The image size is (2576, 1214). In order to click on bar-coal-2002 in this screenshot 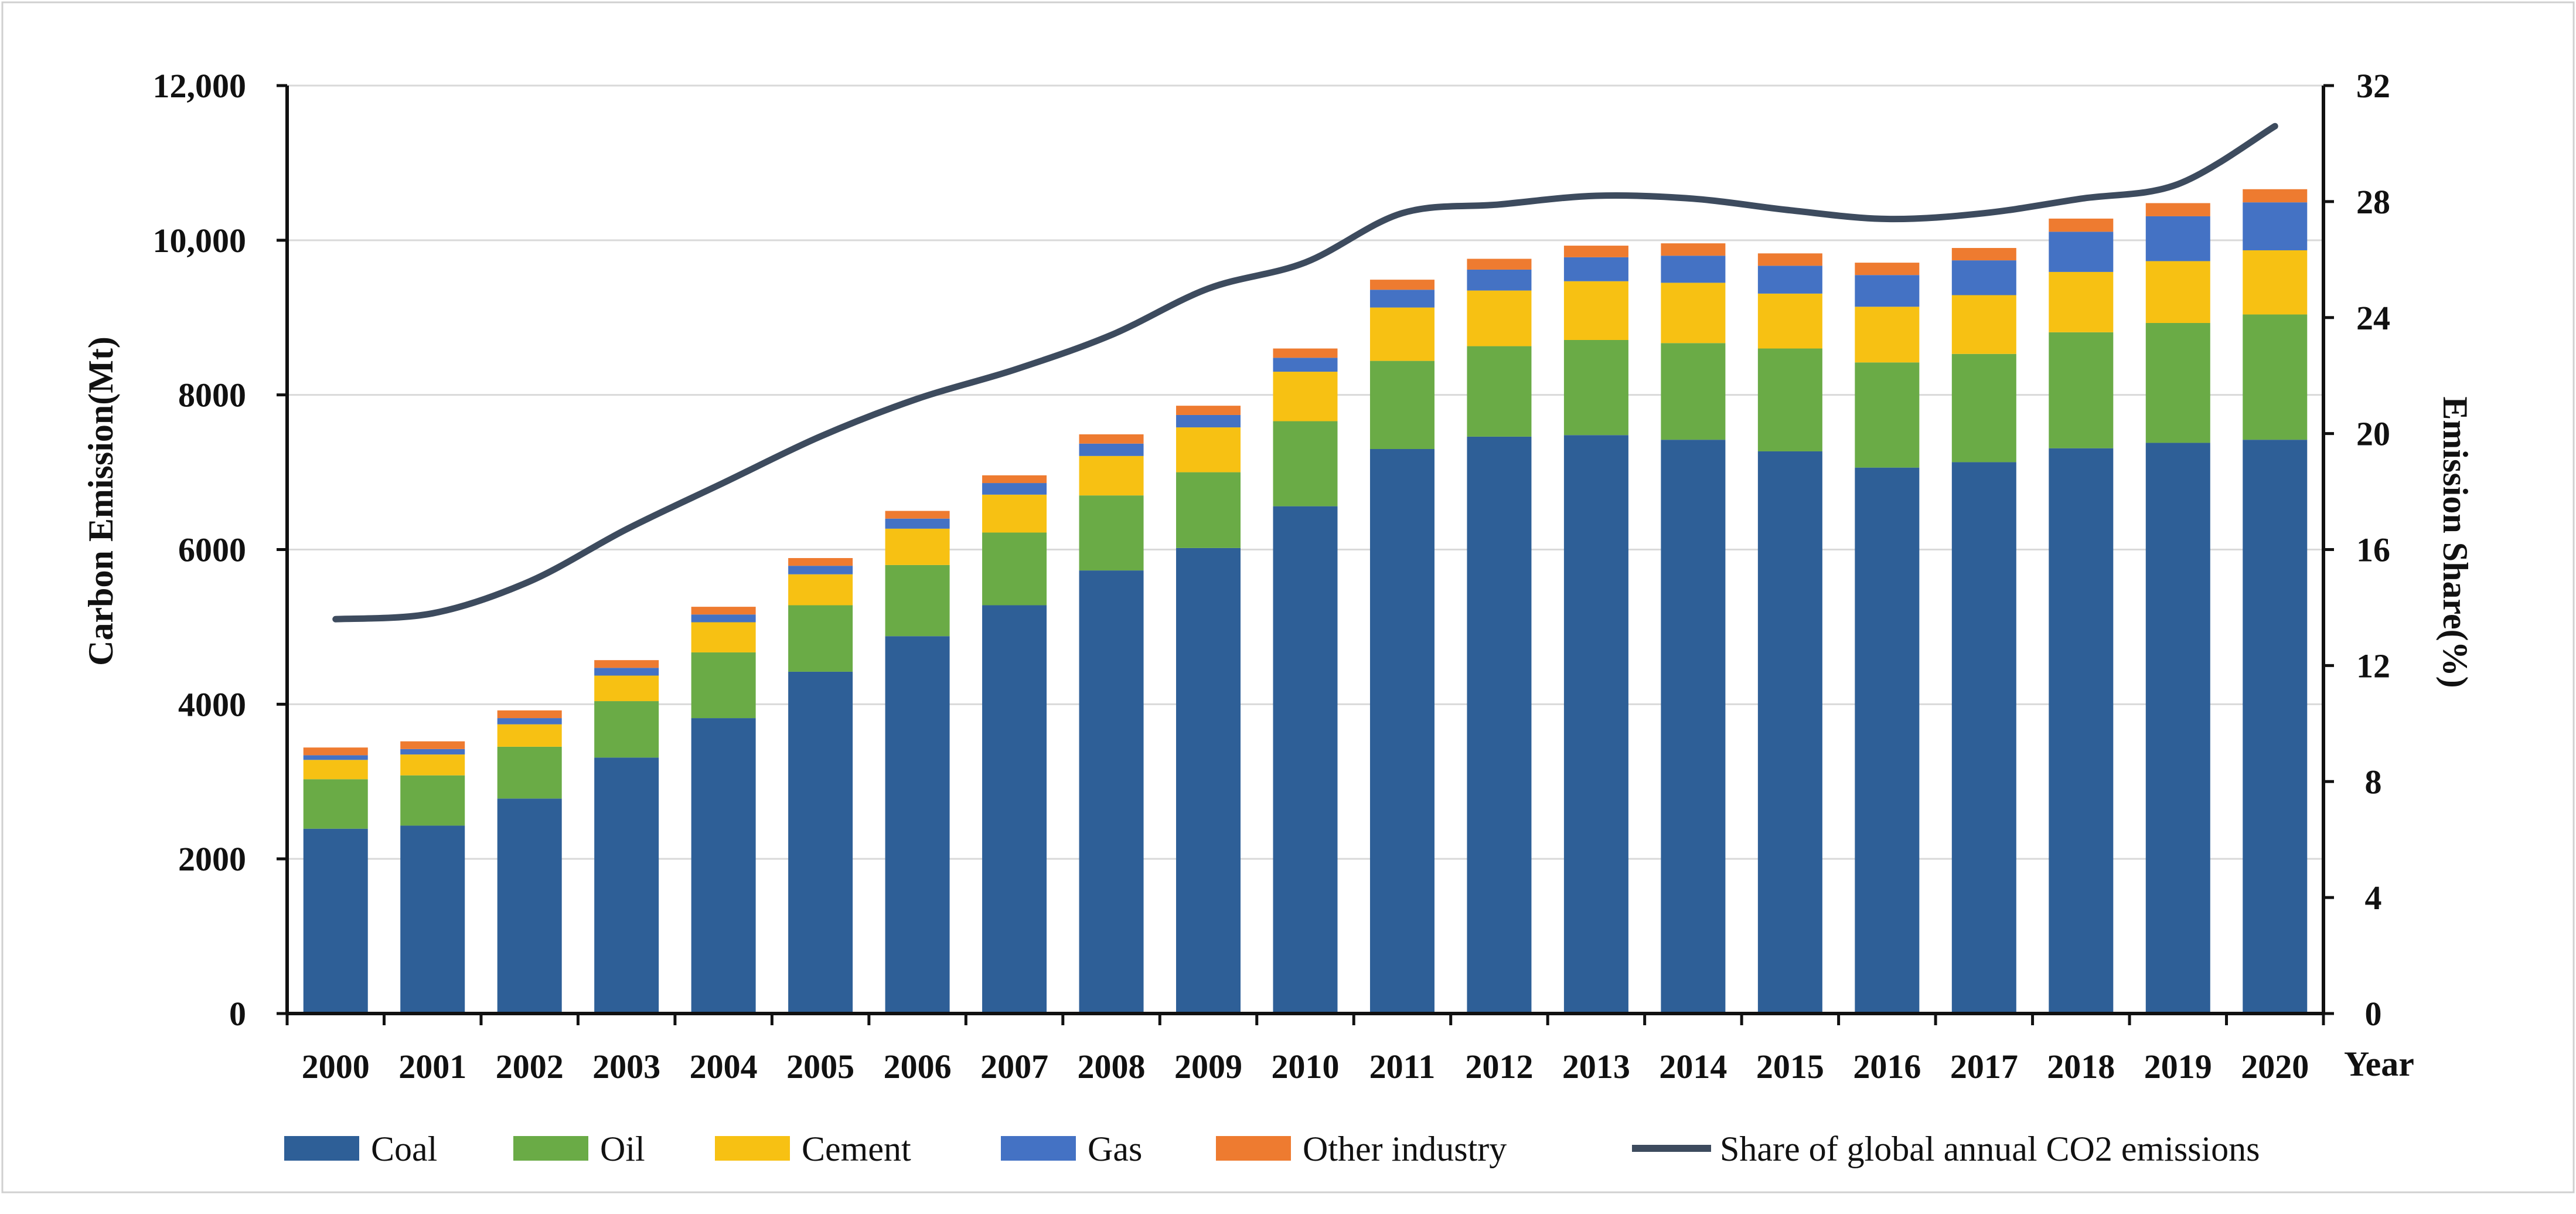, I will do `click(529, 906)`.